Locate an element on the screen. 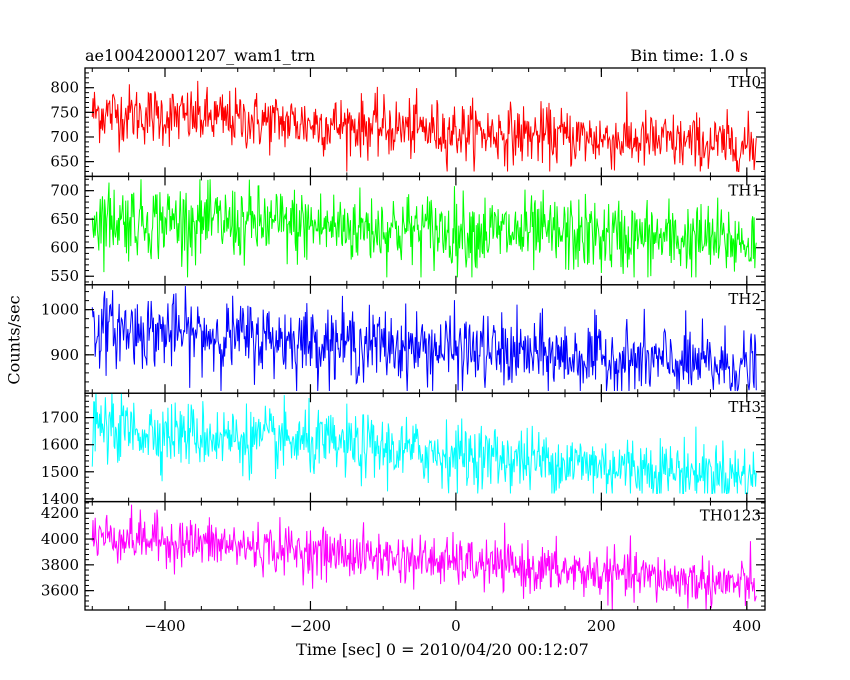  y-tick-label: 1400 is located at coordinates (60, 499).